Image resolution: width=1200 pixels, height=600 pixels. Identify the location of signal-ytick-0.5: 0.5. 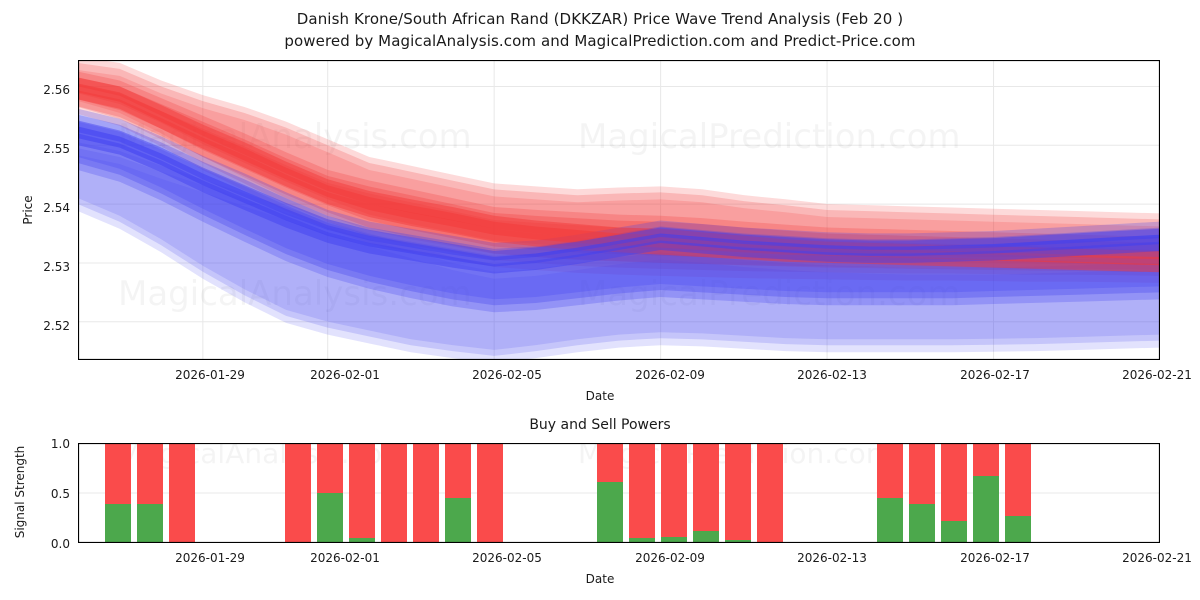
(60, 494).